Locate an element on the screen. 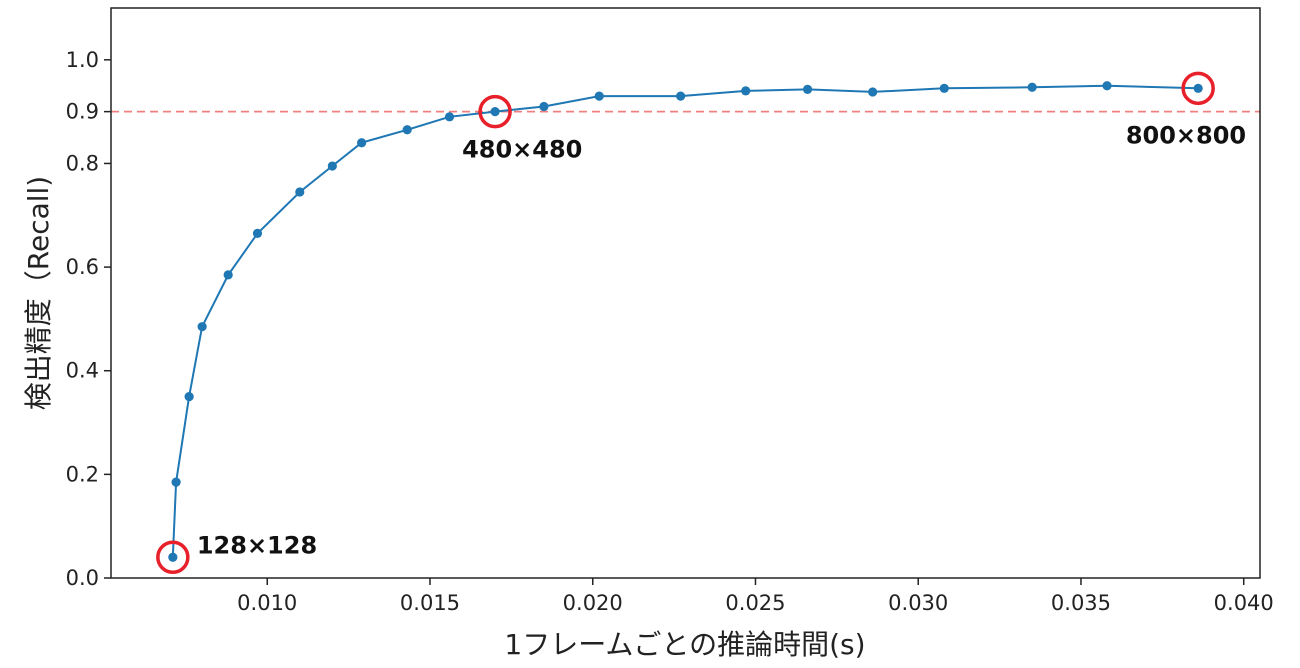 The image size is (1300, 668). y-tick-label: 0.9 is located at coordinates (82, 112).